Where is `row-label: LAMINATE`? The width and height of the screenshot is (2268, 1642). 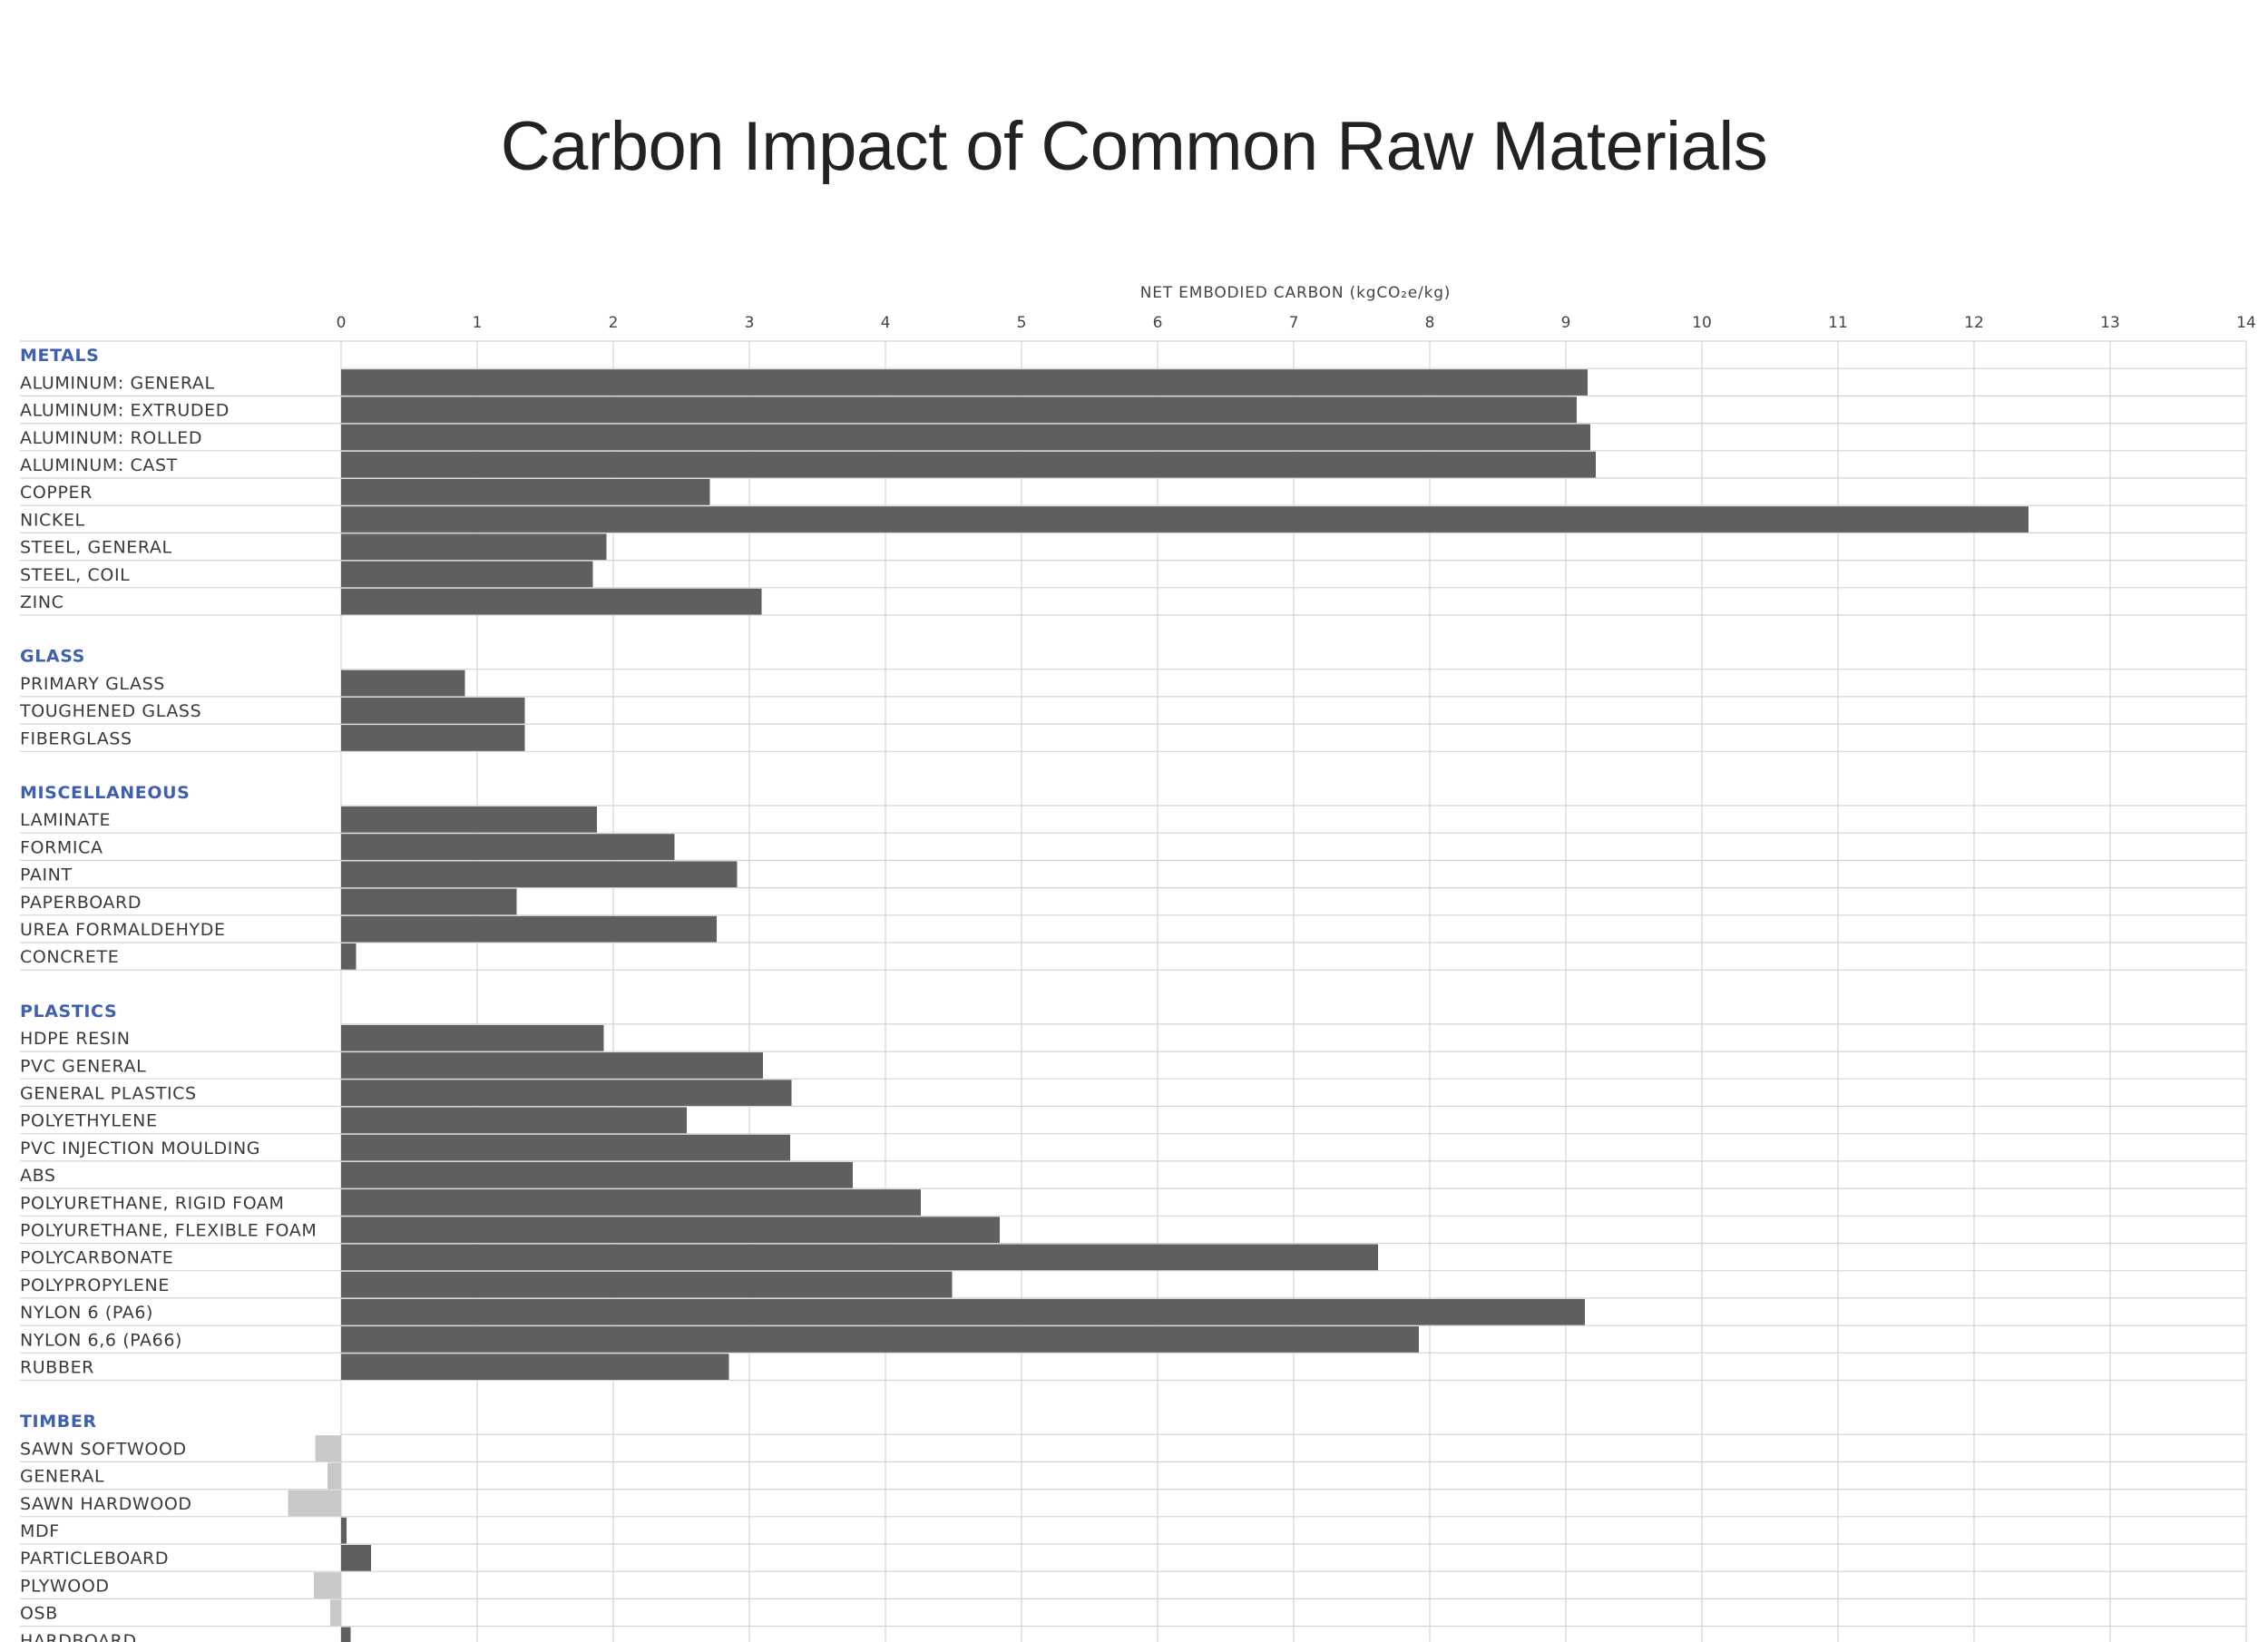 row-label: LAMINATE is located at coordinates (65, 820).